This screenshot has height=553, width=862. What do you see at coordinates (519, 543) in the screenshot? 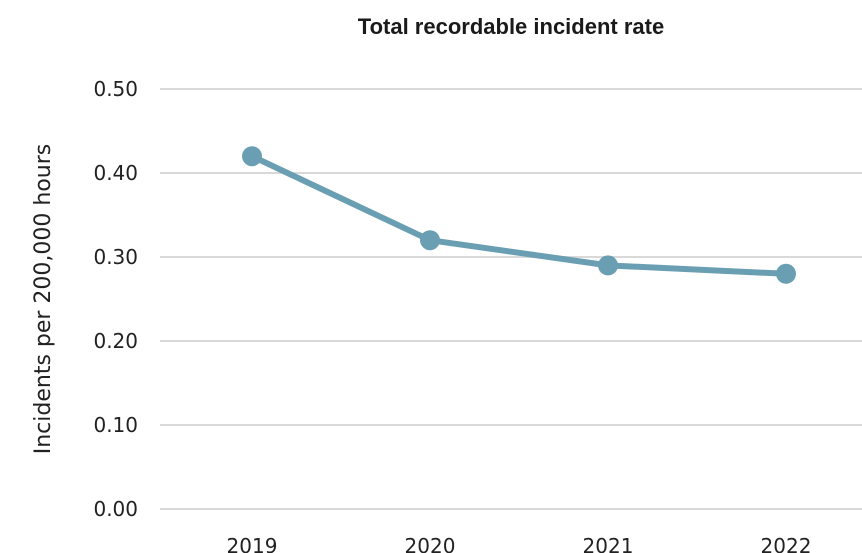
I see `x-tick-labels: 2019 2020 2021 2022` at bounding box center [519, 543].